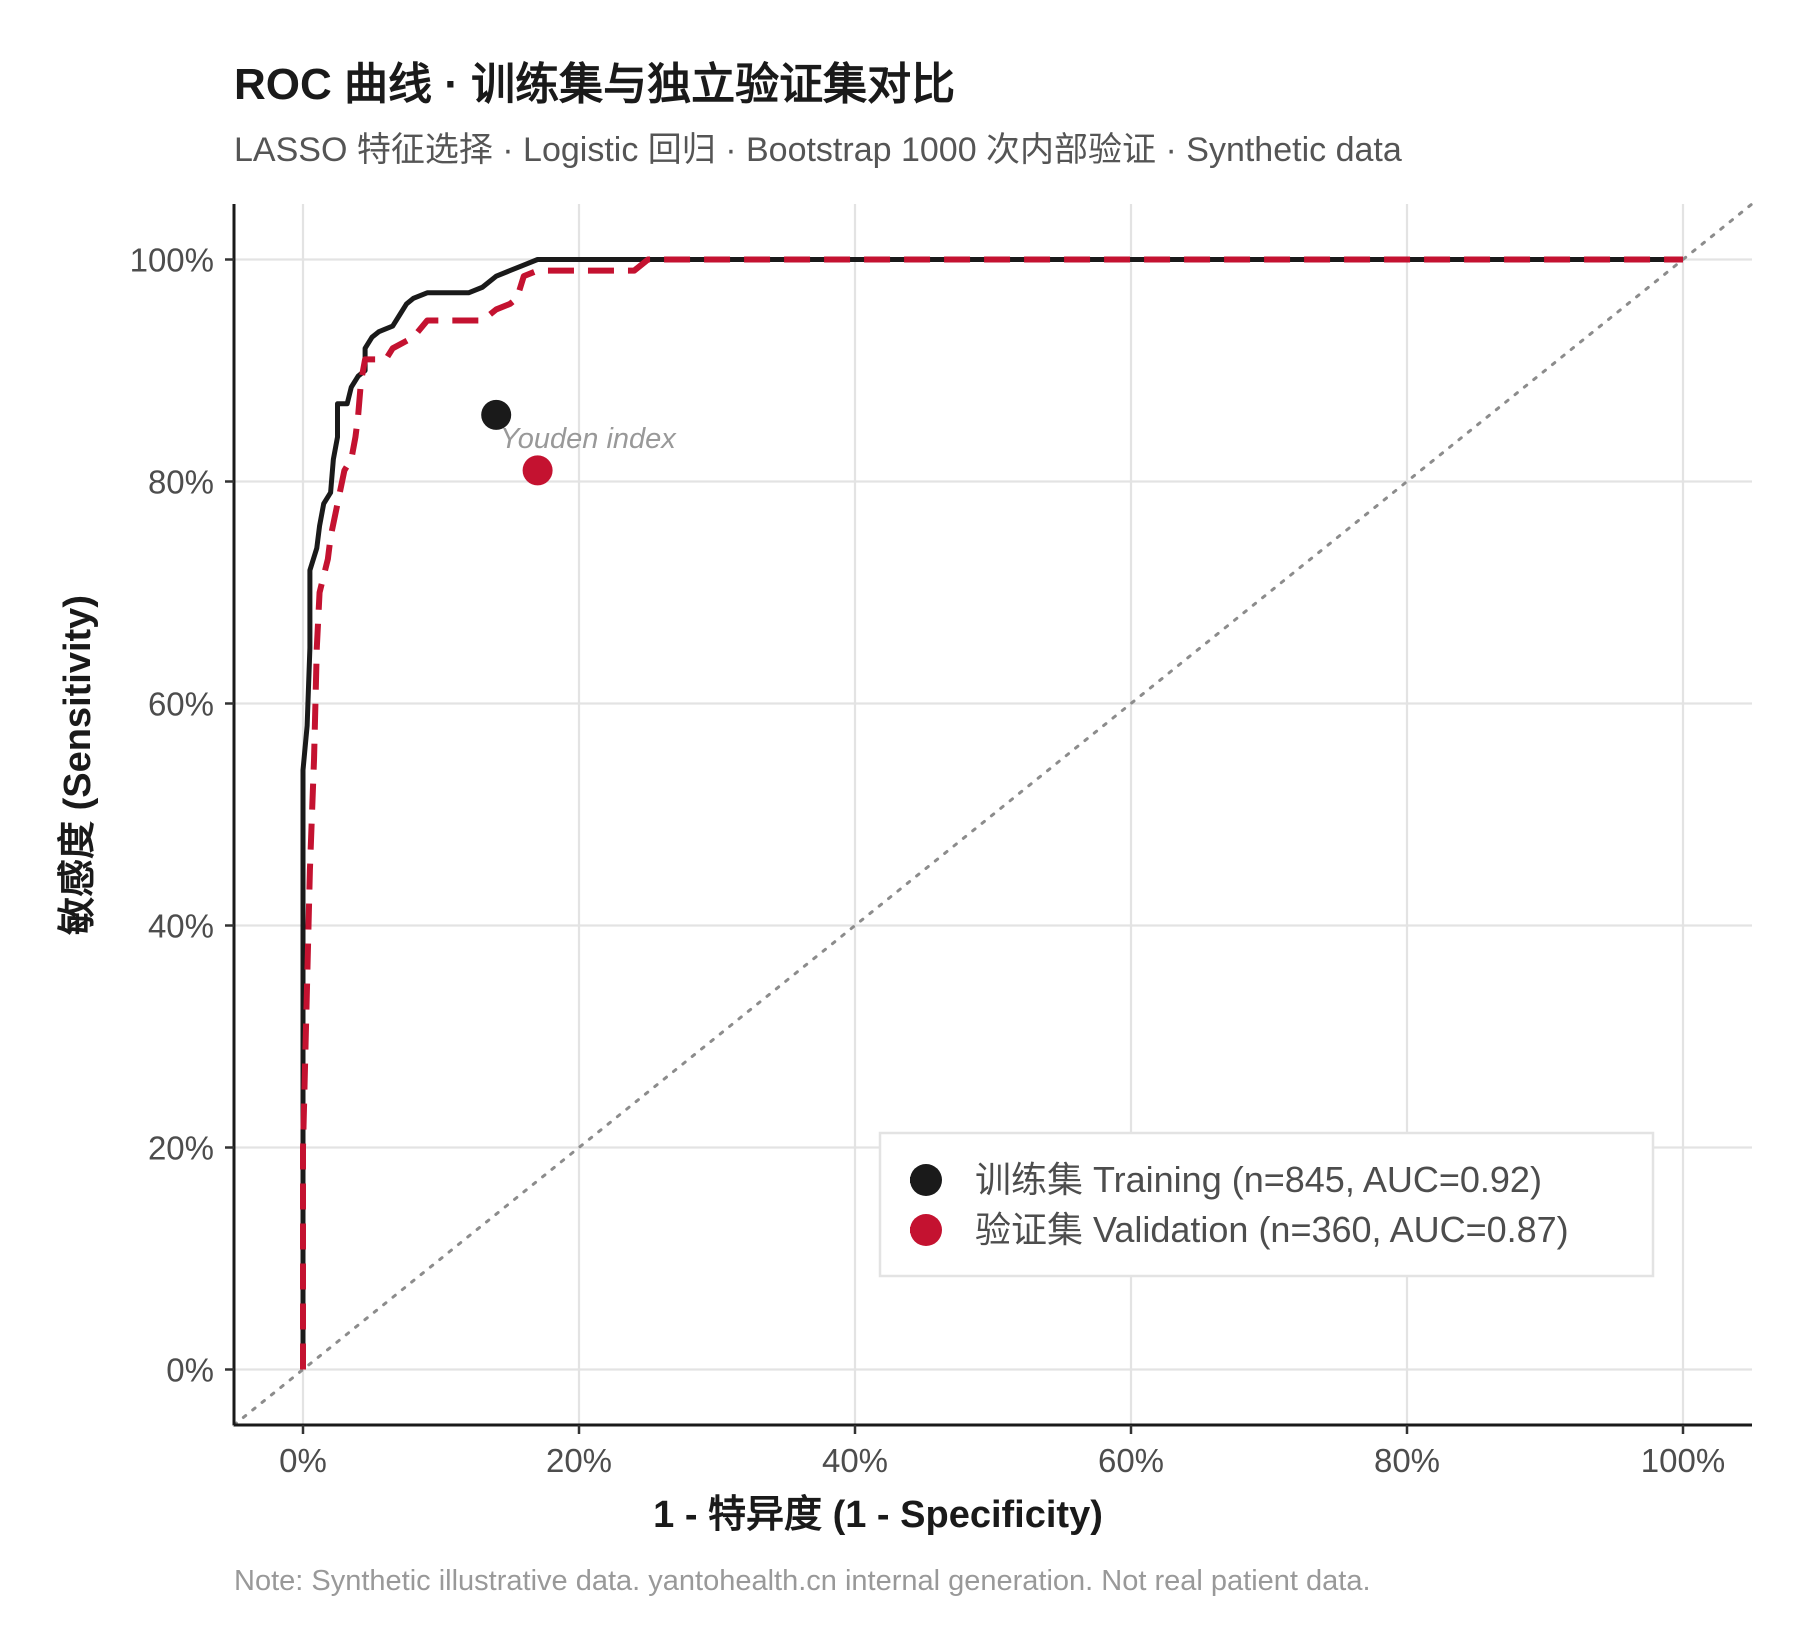 This screenshot has width=1800, height=1650. What do you see at coordinates (878, 1515) in the screenshot?
I see `x-axis-title: 1 - 特异度 (1 - Specificity)` at bounding box center [878, 1515].